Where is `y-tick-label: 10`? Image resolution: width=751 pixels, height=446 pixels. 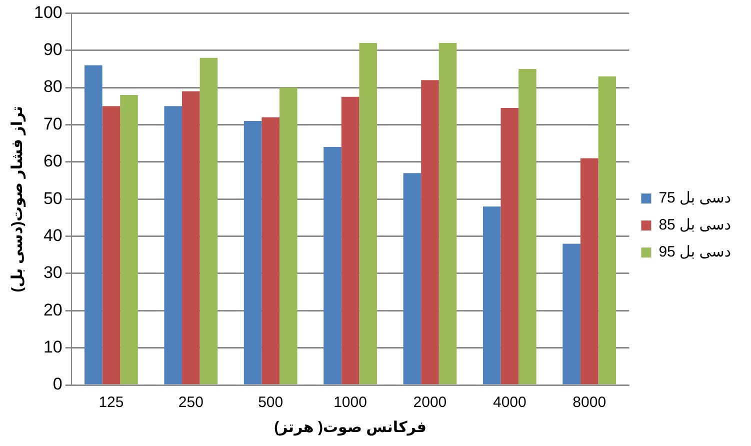
y-tick-label: 10 is located at coordinates (52, 347).